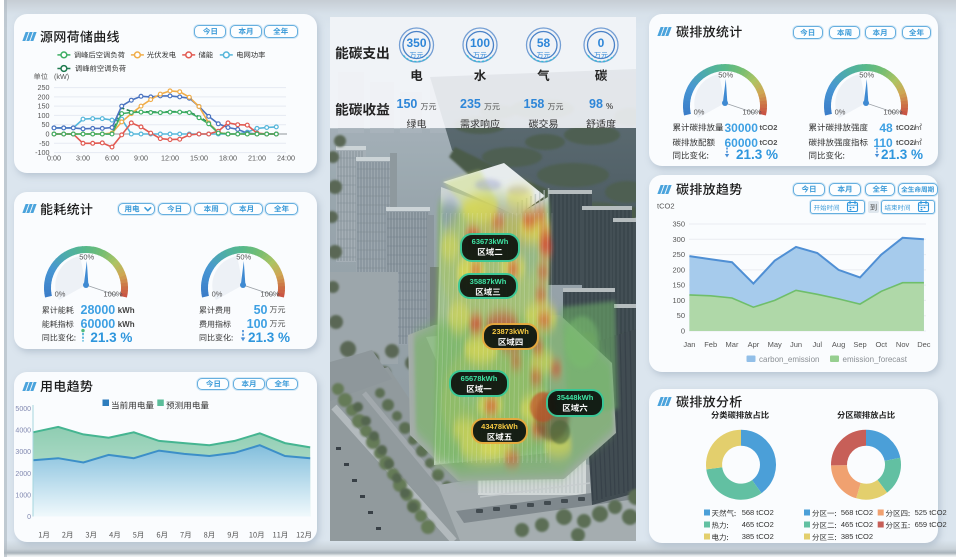  What do you see at coordinates (23, 431) in the screenshot?
I see `svg-text: 4000` at bounding box center [23, 431].